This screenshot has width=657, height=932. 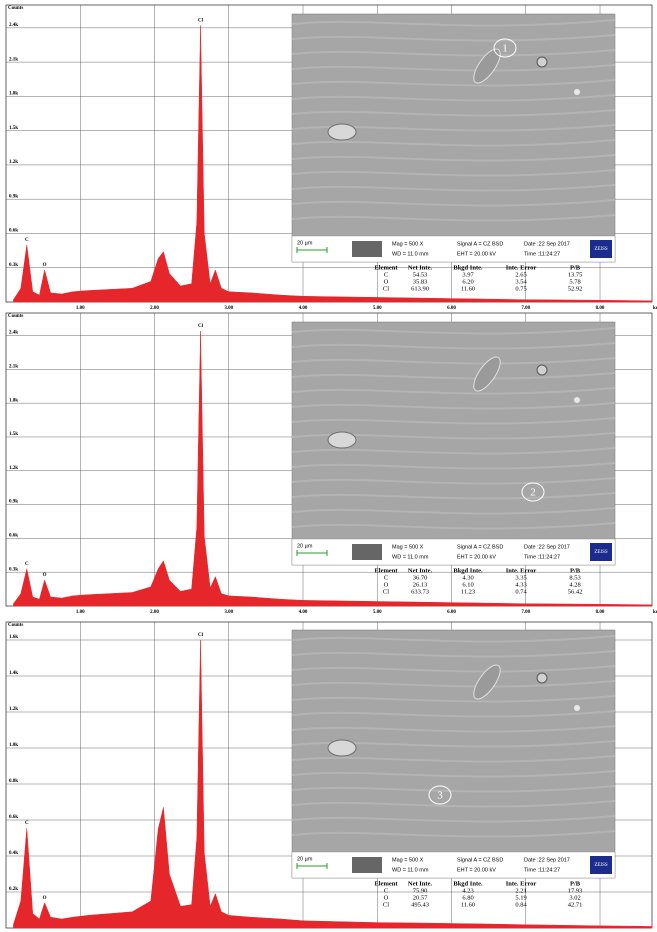 What do you see at coordinates (520, 288) in the screenshot?
I see `table-cell: 0.75` at bounding box center [520, 288].